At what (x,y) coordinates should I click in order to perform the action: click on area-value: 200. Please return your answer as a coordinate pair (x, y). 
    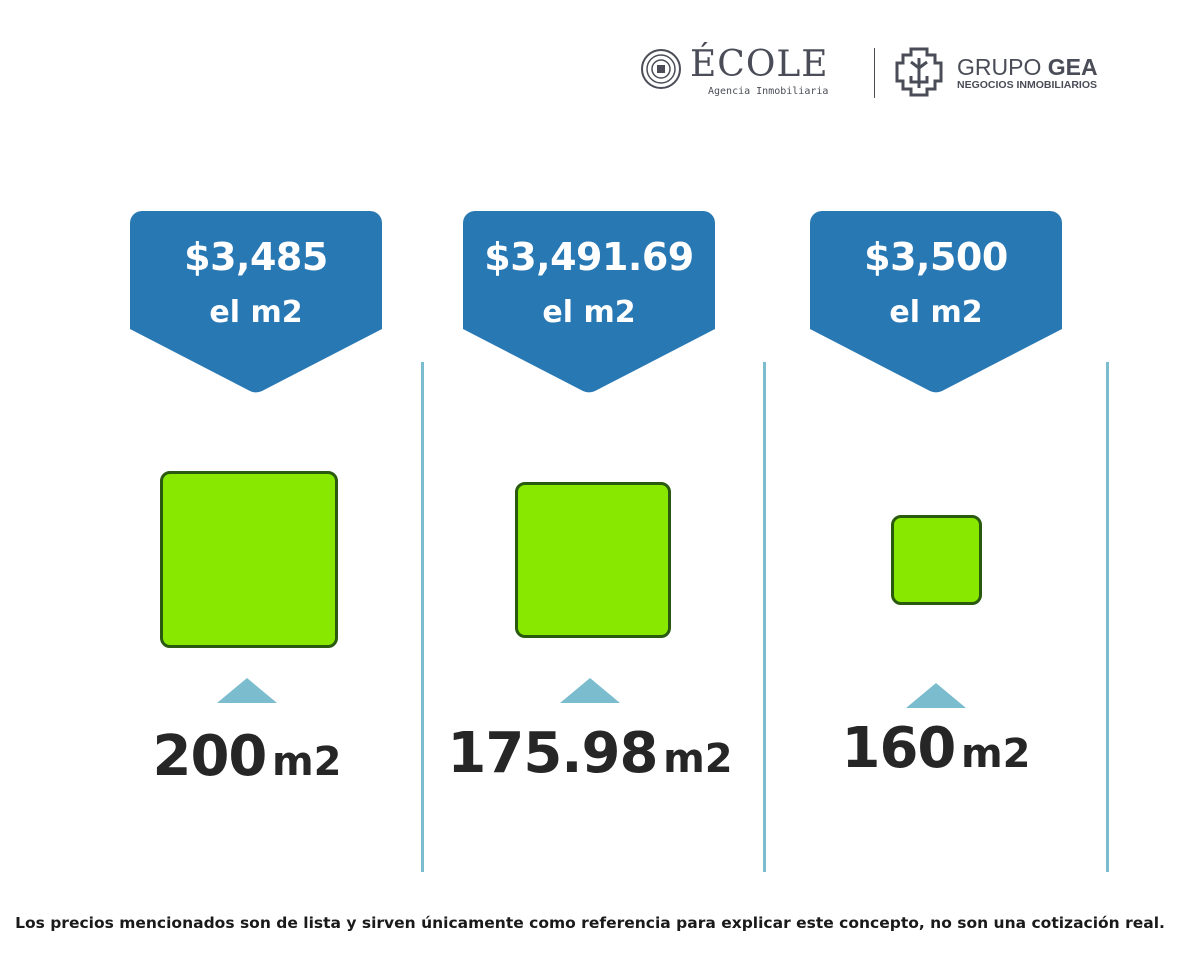
    Looking at the image, I should click on (210, 756).